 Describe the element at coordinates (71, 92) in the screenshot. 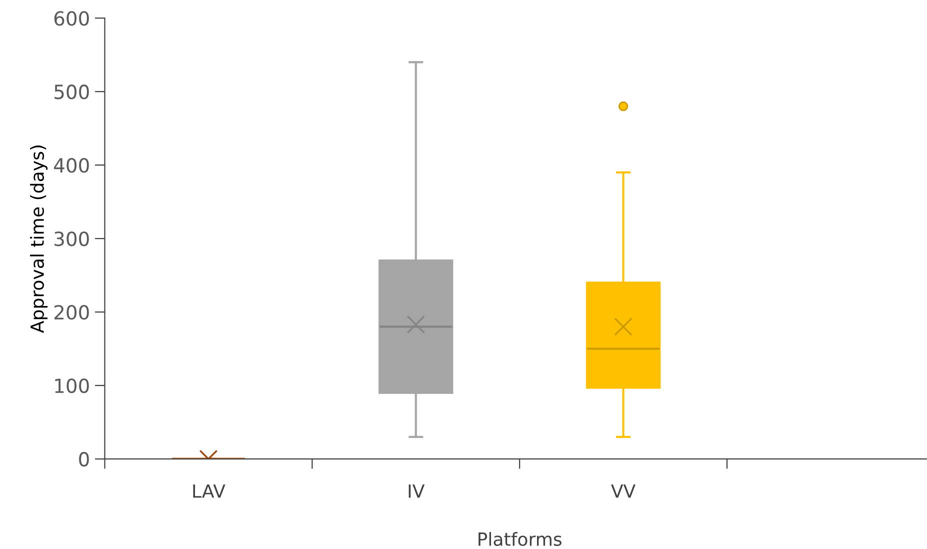

I see `y-tick-label: 500` at that location.